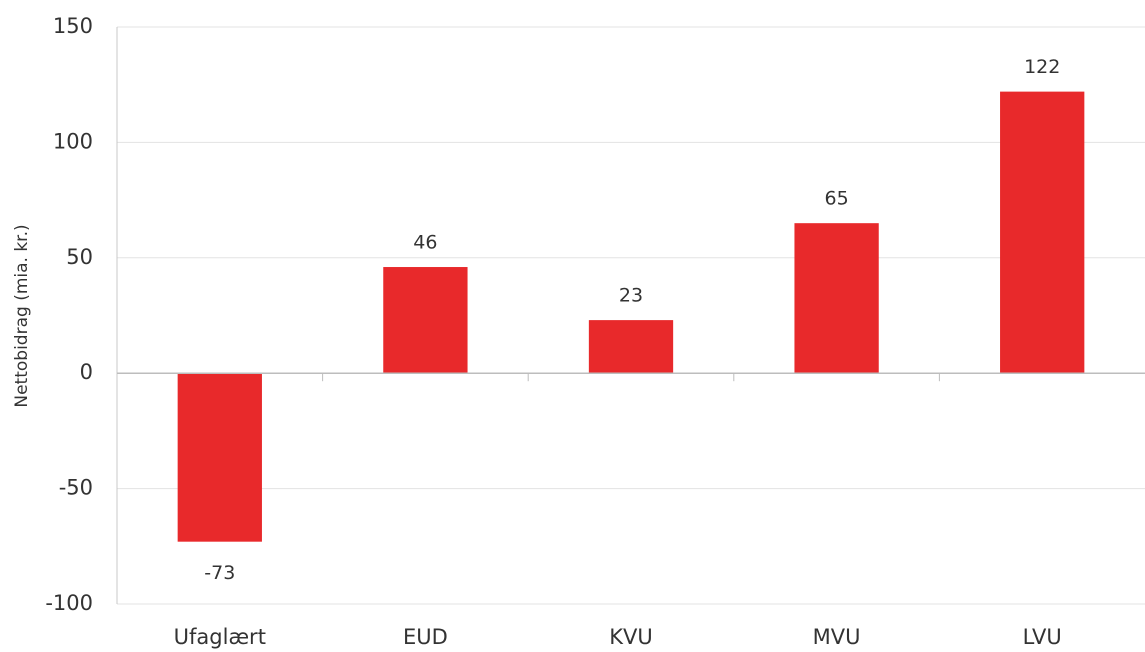  What do you see at coordinates (73, 26) in the screenshot?
I see `y-tick-label: 150` at bounding box center [73, 26].